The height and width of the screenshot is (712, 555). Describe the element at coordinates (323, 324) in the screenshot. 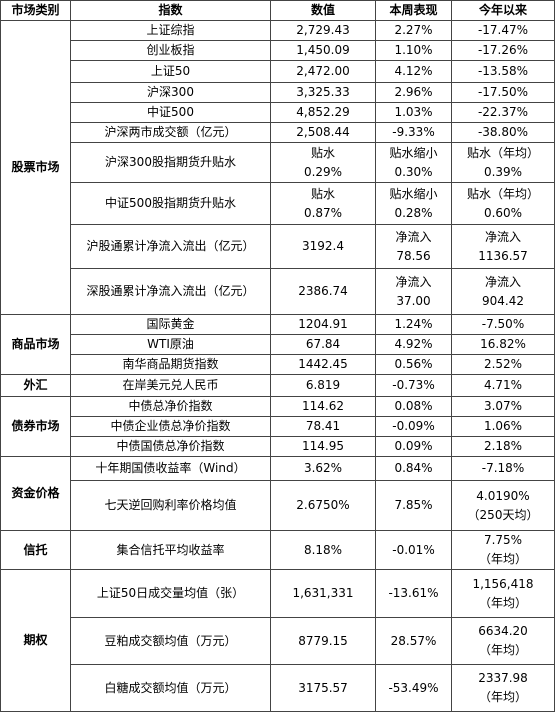

I see `value: 1204.91` at that location.